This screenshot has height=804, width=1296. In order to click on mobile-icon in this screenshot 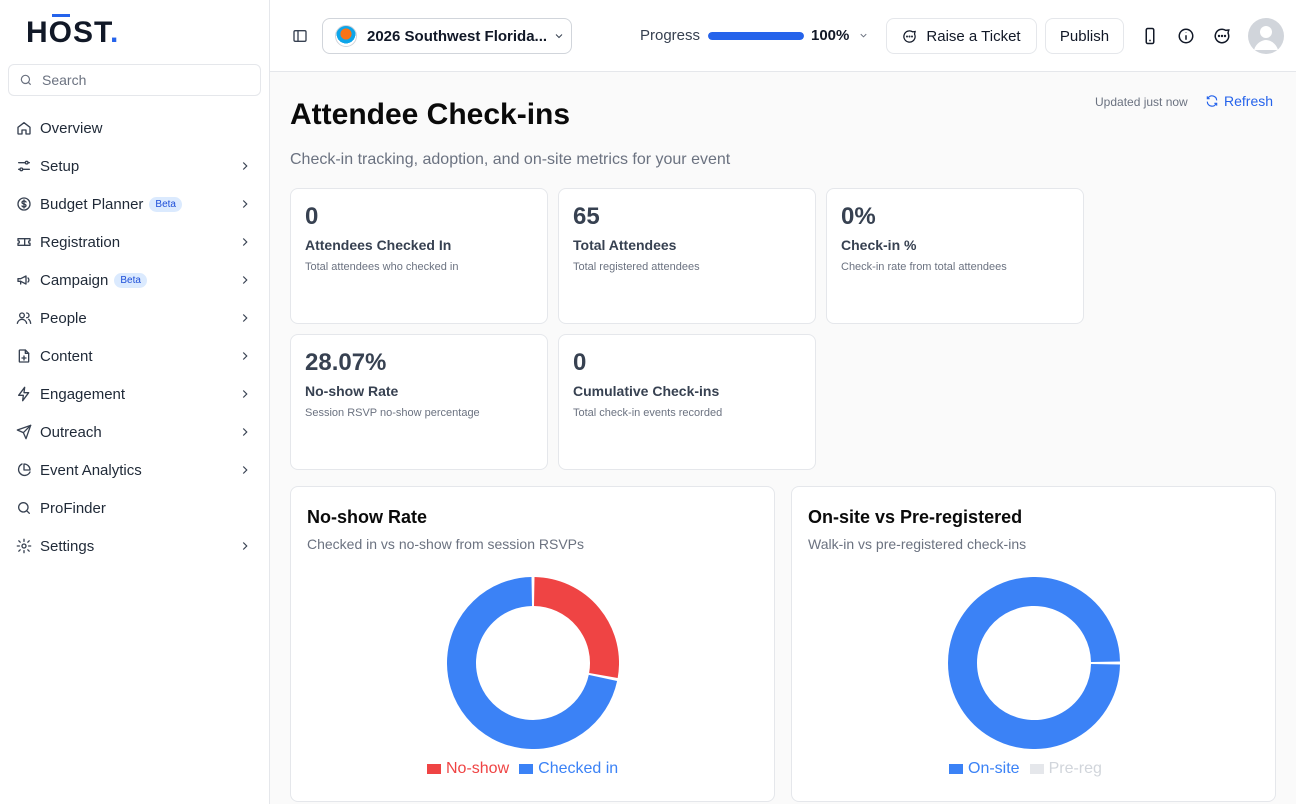, I will do `click(1150, 36)`.